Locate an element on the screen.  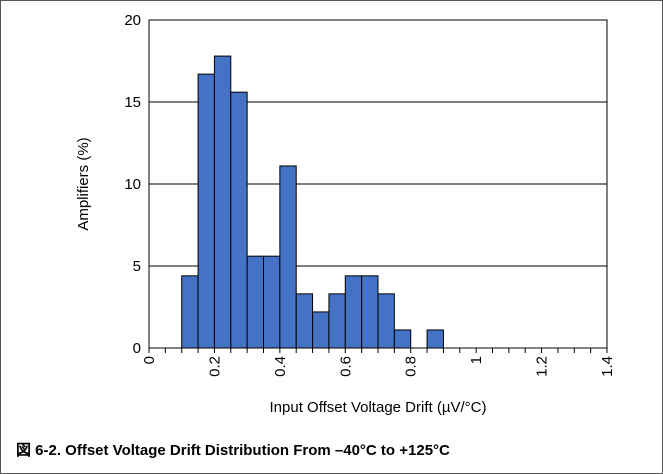
x-tick-label: 0.4 is located at coordinates (280, 366).